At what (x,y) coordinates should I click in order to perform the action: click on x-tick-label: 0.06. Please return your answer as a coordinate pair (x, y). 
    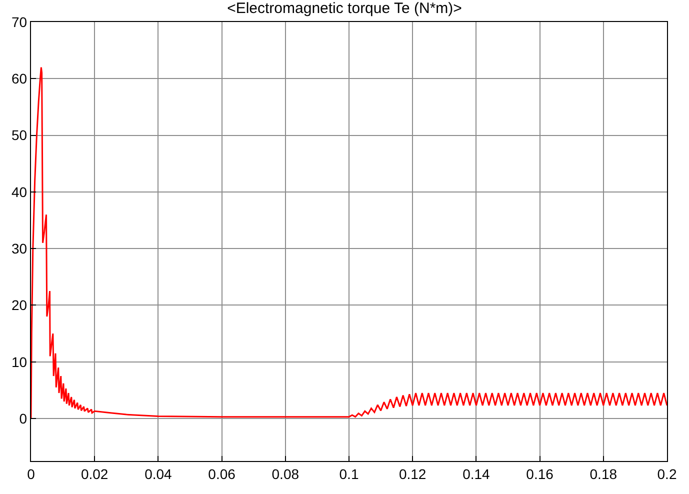
    Looking at the image, I should click on (222, 474).